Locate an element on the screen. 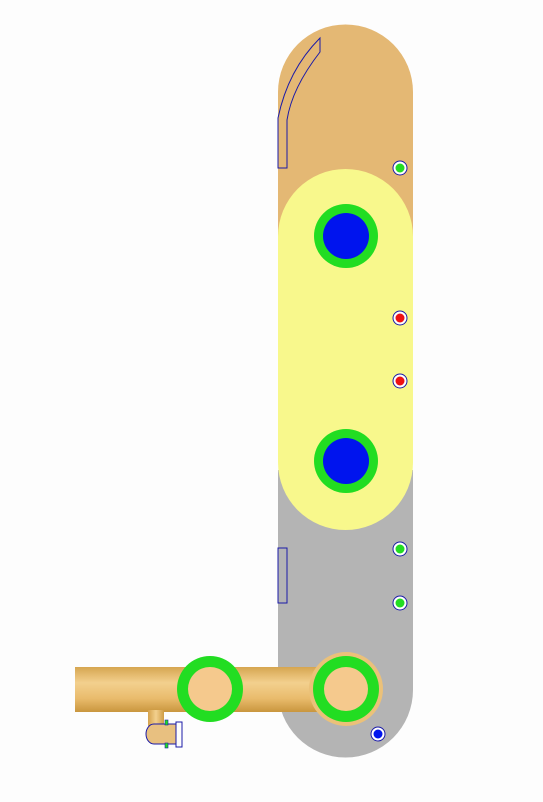  pipe-pivot-hole-left is located at coordinates (210, 689).